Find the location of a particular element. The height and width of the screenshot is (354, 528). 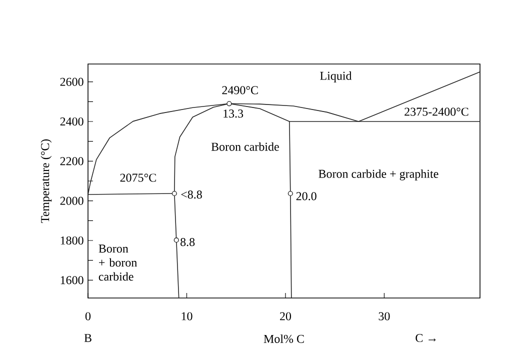

y-tick-label: 1800 is located at coordinates (72, 240).